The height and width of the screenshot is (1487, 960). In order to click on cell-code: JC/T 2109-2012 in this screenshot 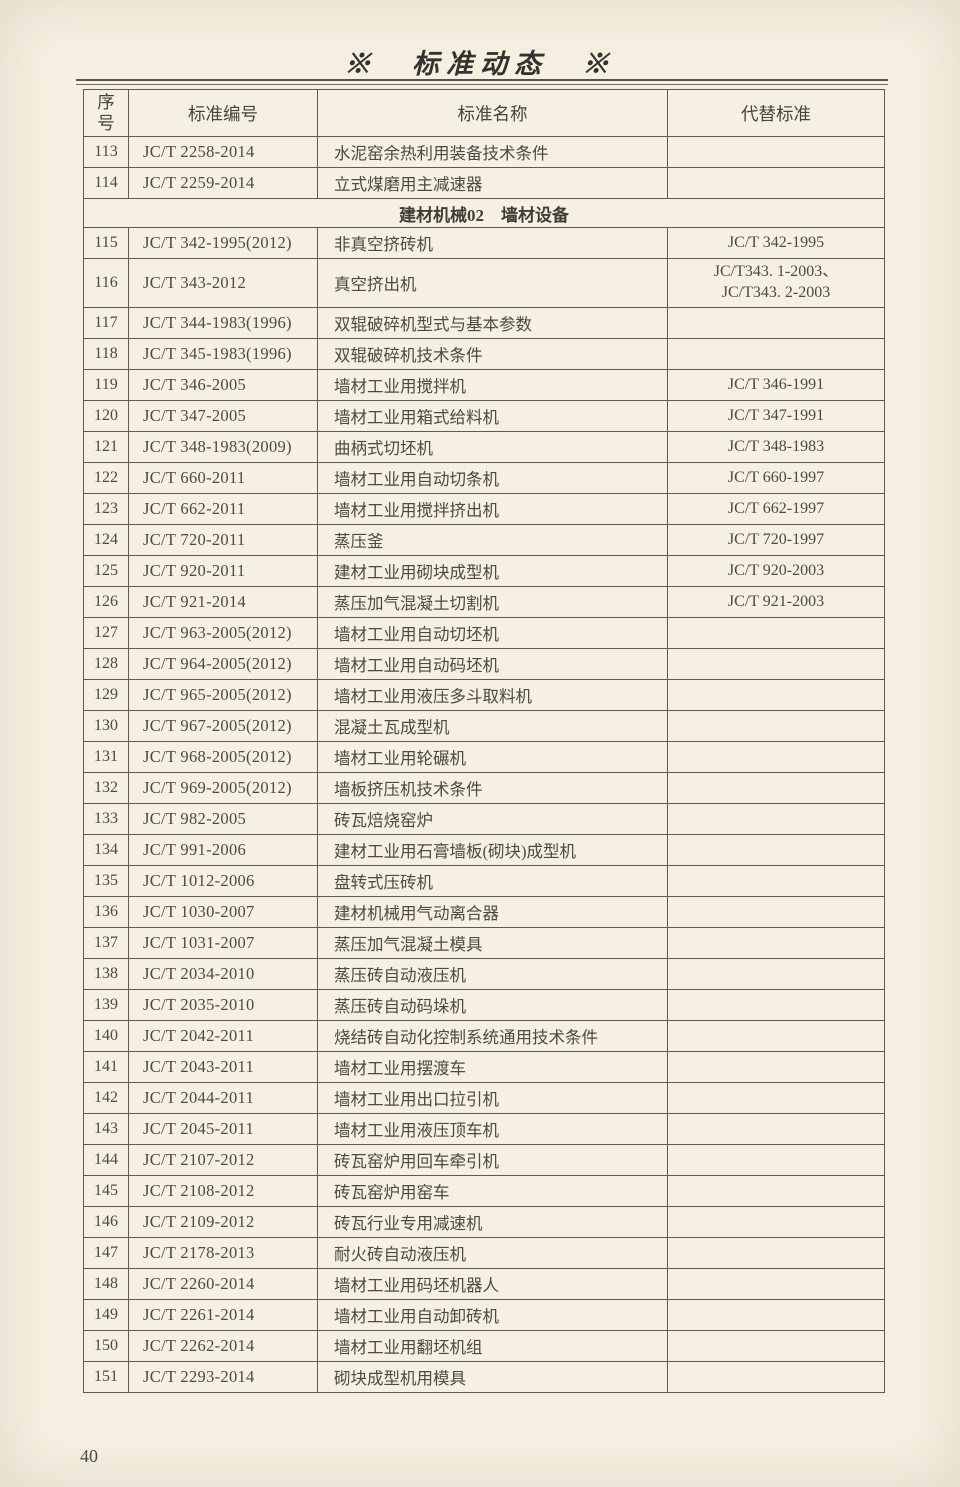, I will do `click(223, 1222)`.